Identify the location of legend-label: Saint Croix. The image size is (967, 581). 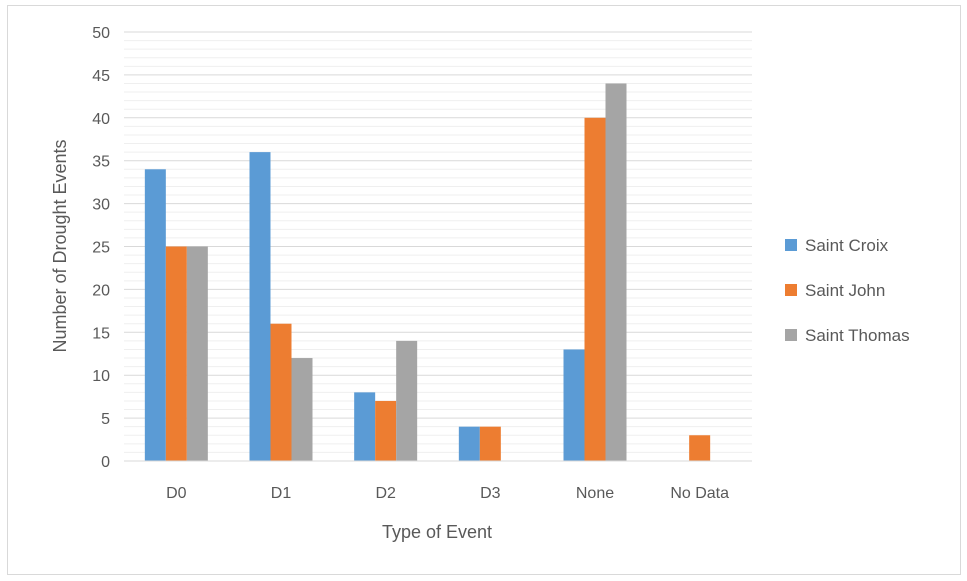
(847, 245).